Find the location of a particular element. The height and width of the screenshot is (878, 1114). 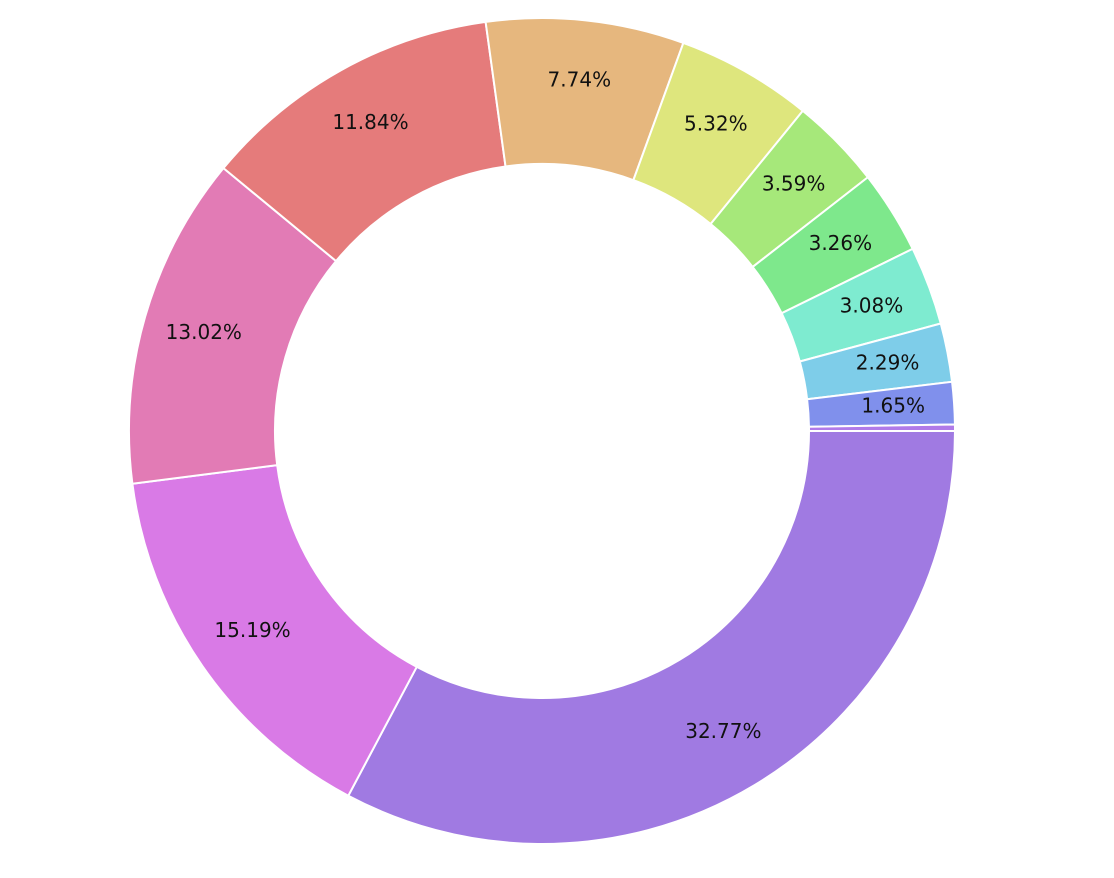

slice-label: 1.65% is located at coordinates (893, 406).